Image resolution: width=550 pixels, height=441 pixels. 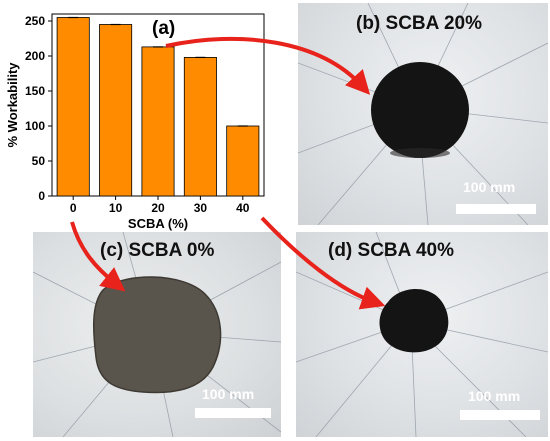 What do you see at coordinates (494, 396) in the screenshot?
I see `scale-text-d: 100 mm` at bounding box center [494, 396].